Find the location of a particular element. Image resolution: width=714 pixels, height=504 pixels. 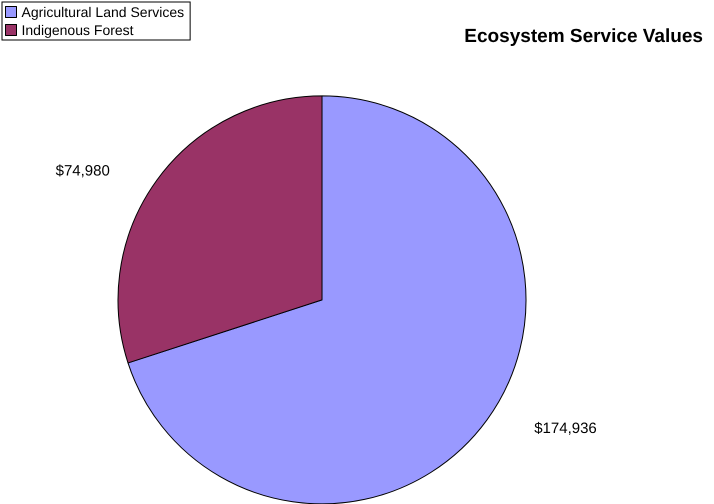

legend-label: Indigenous Forest is located at coordinates (78, 30).